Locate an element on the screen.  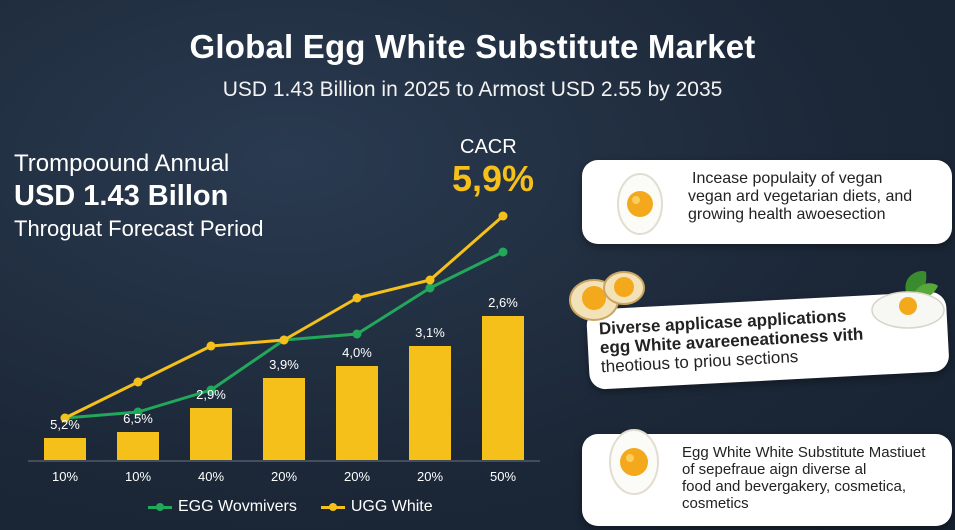
card-line: cosmetics is located at coordinates (715, 503).